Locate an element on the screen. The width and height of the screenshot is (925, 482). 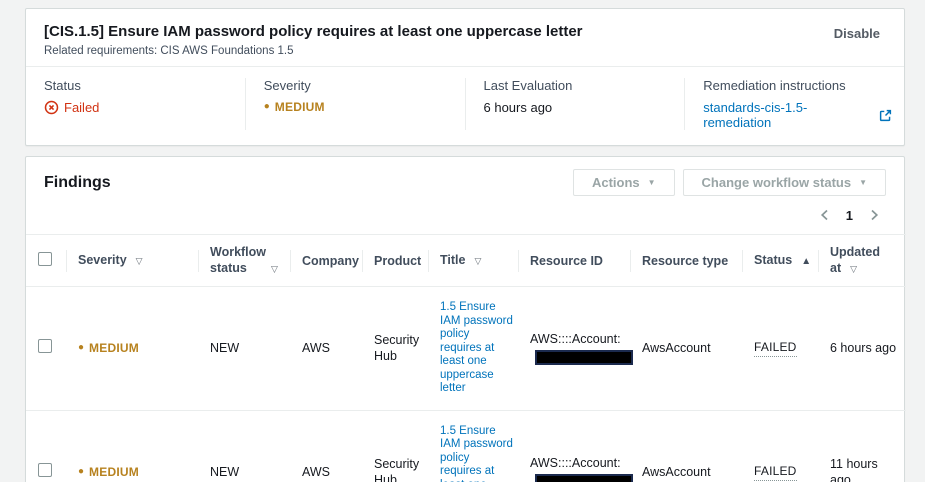
header-company-label: Company is located at coordinates (330, 260).